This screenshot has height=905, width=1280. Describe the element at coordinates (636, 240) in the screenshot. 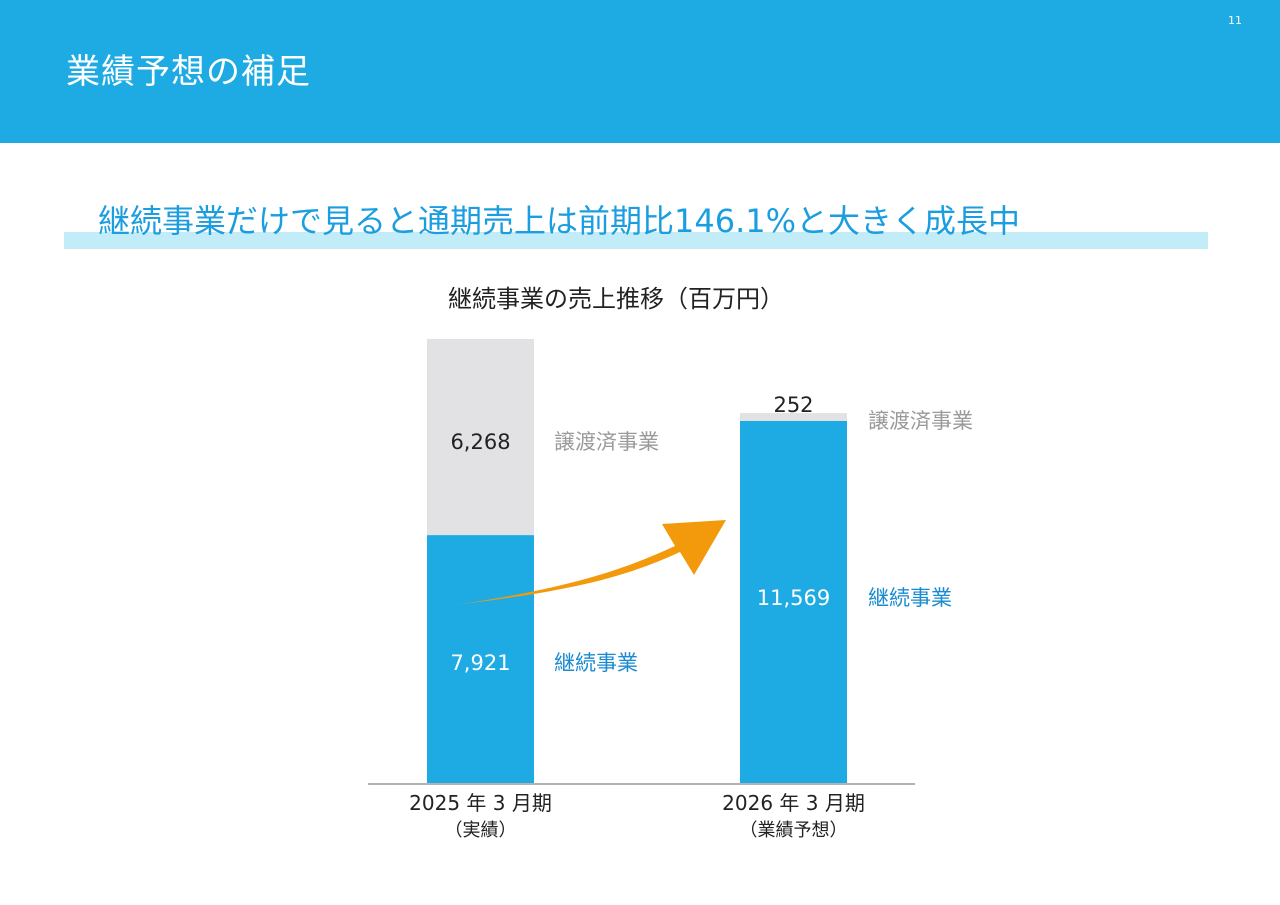

I see `headline-highlight-bar` at that location.